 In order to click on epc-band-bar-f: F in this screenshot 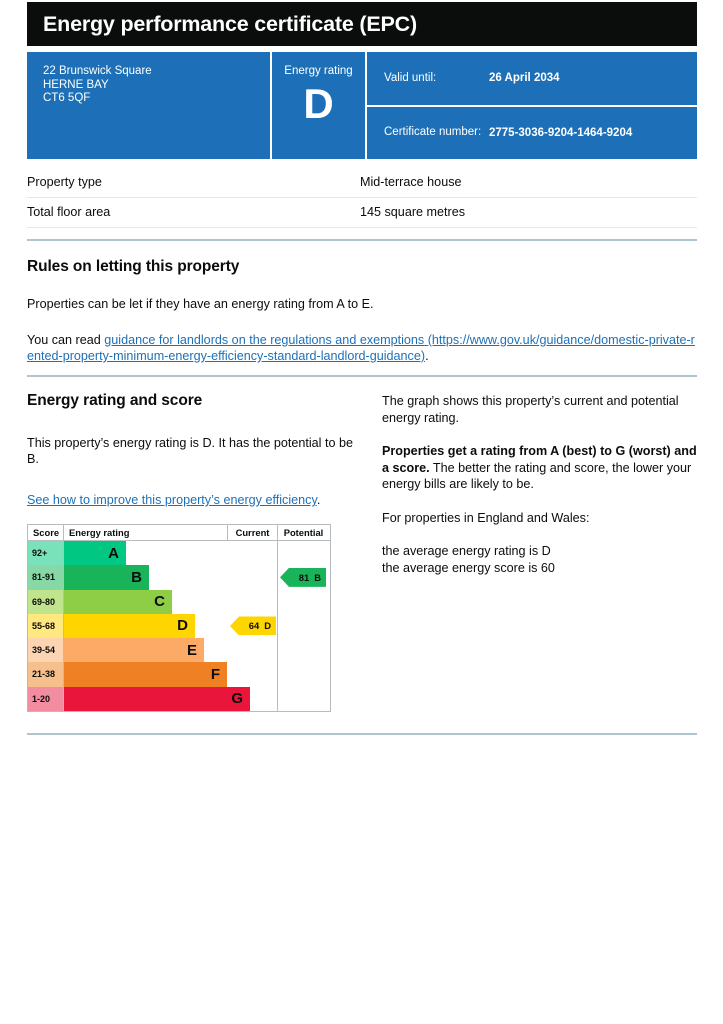, I will do `click(145, 674)`.